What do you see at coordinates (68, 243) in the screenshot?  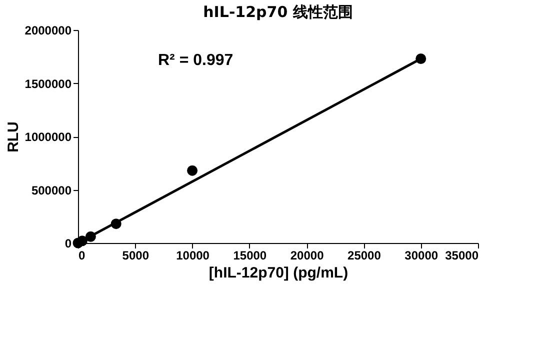 I see `y-tick-label: 0` at bounding box center [68, 243].